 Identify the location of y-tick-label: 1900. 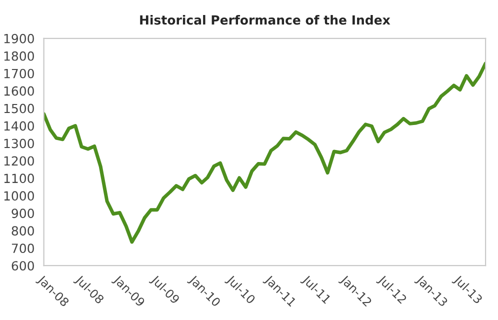
(19, 39).